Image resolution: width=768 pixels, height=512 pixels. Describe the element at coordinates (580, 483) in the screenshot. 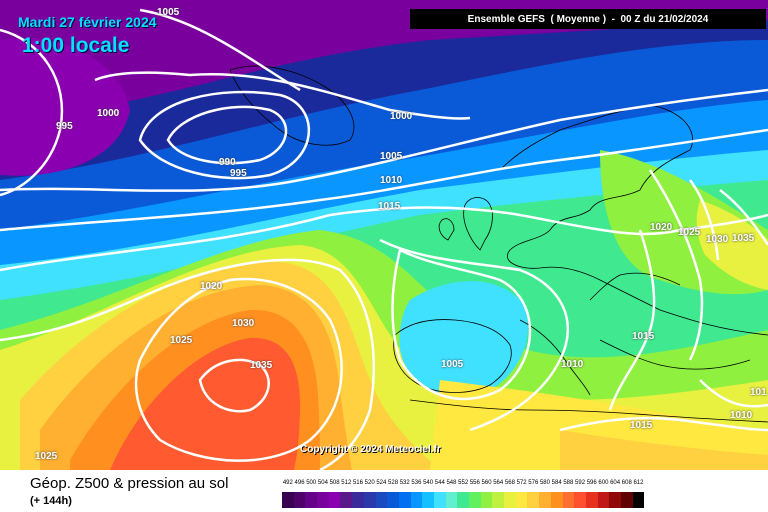

I see `scale-tick-label: 592` at that location.